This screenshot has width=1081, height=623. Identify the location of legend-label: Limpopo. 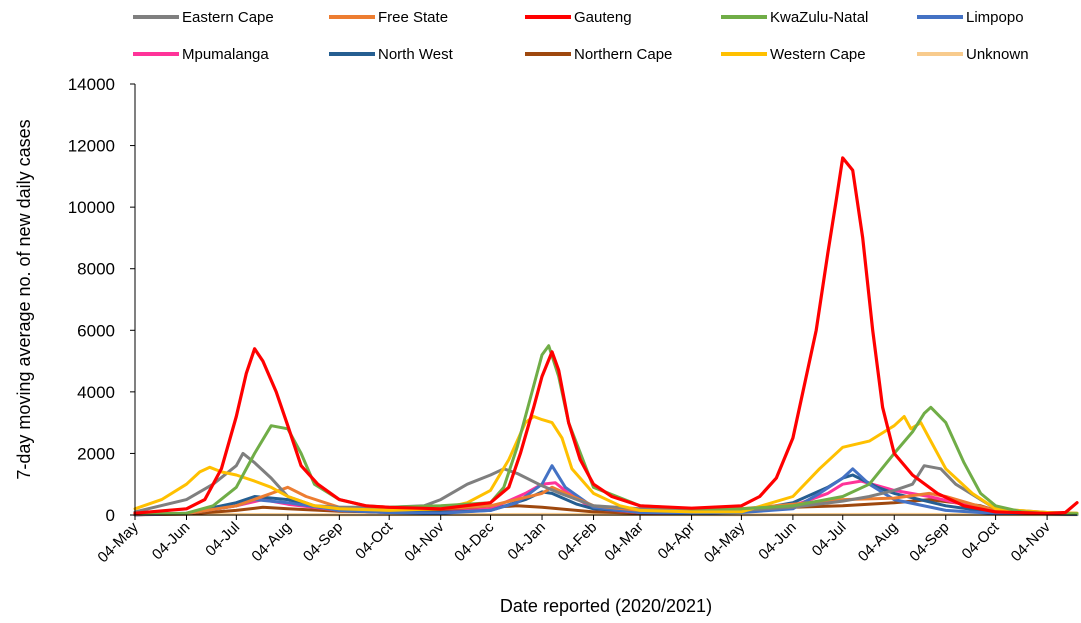
(995, 17).